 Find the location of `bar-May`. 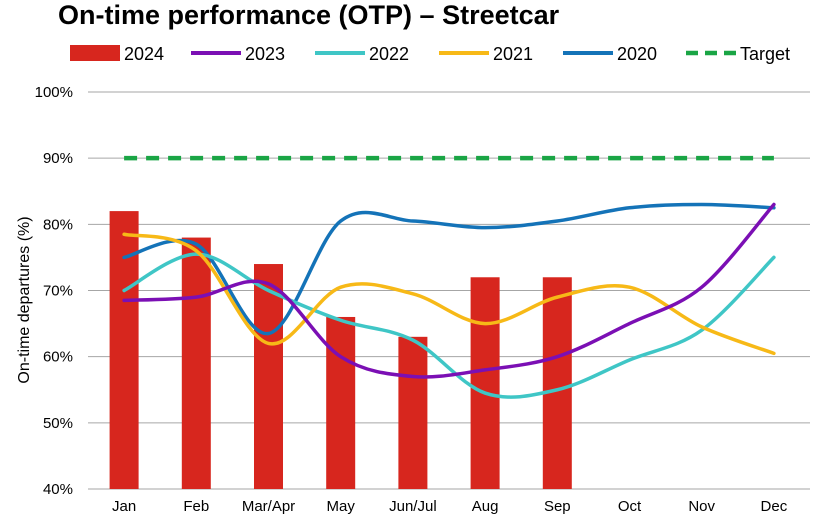

bar-May is located at coordinates (341, 402).